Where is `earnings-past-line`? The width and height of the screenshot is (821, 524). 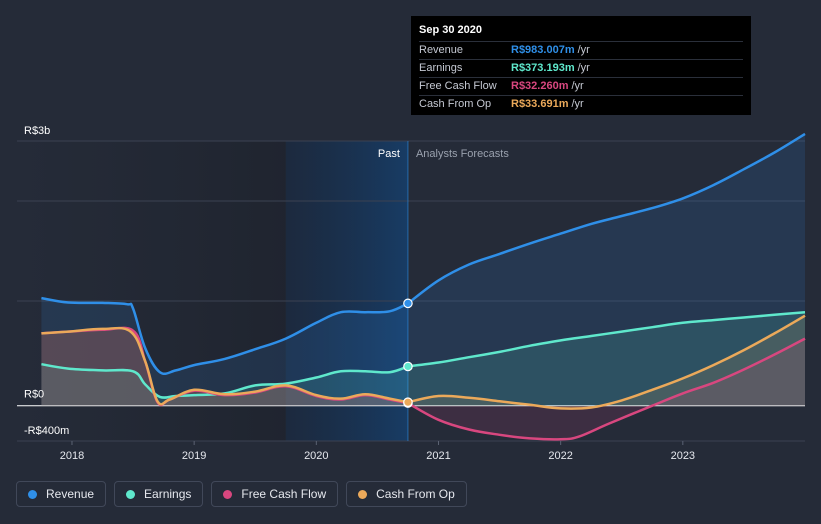 earnings-past-line is located at coordinates (225, 380).